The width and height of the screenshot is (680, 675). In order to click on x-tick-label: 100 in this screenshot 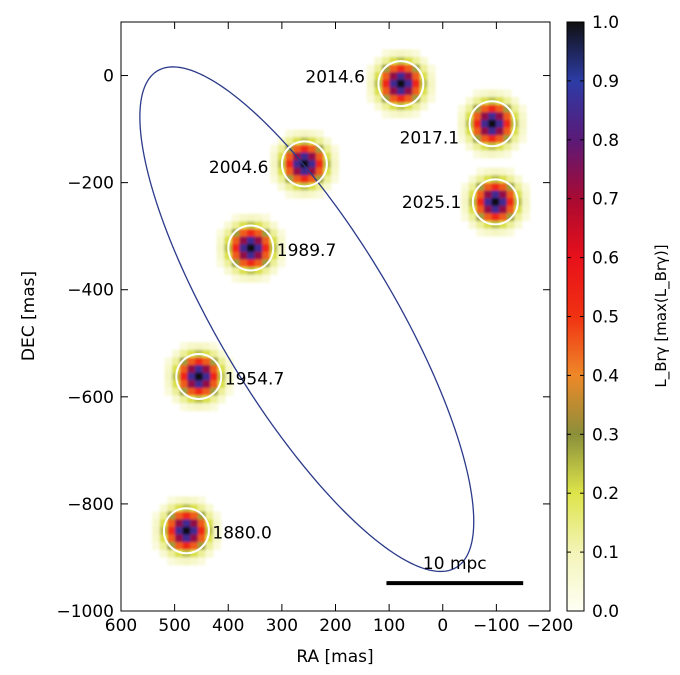, I will do `click(389, 626)`.